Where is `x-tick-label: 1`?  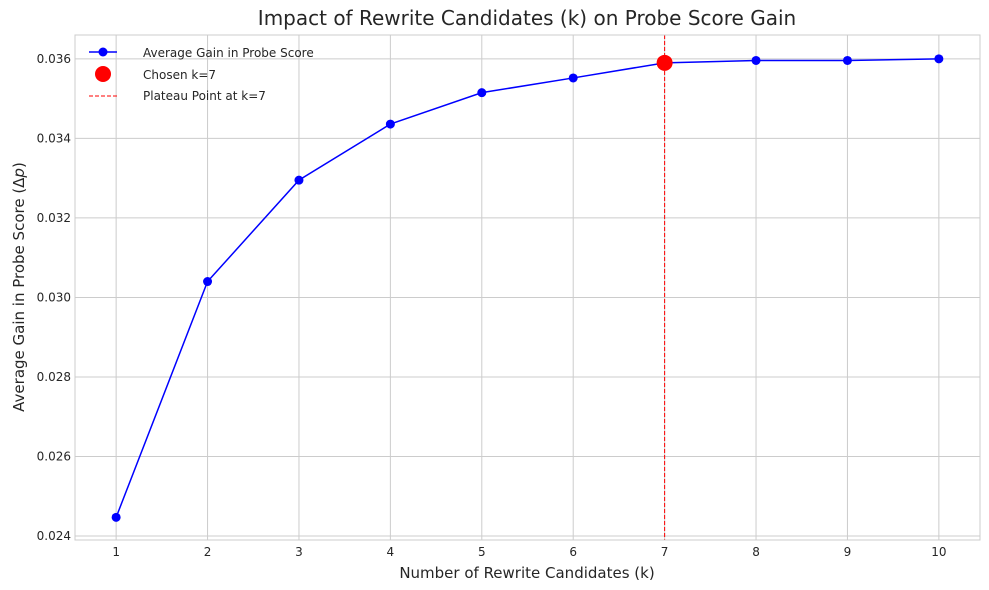 x-tick-label: 1 is located at coordinates (116, 552).